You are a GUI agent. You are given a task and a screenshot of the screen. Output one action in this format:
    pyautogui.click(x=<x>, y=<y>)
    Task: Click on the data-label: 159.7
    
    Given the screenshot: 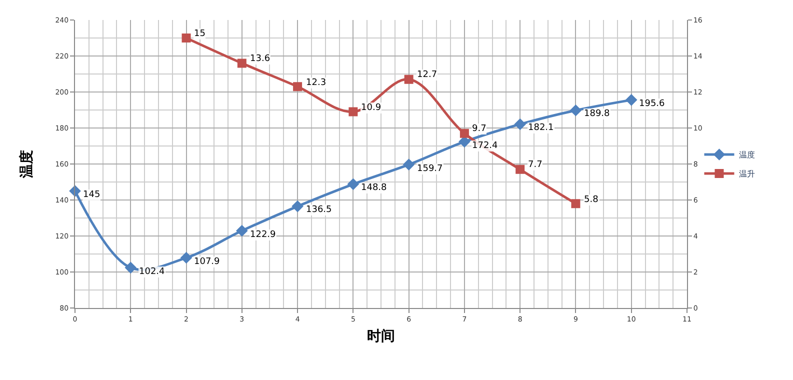 What is the action you would take?
    pyautogui.click(x=430, y=169)
    